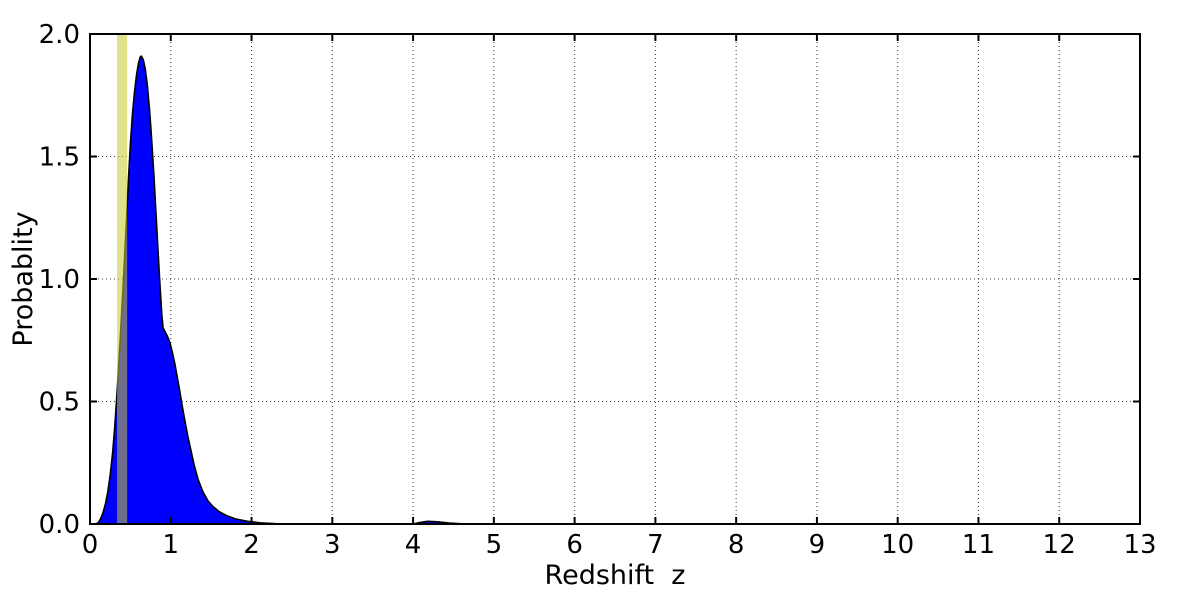 This screenshot has width=1200, height=600. I want to click on x-tick-label: 11, so click(978, 545).